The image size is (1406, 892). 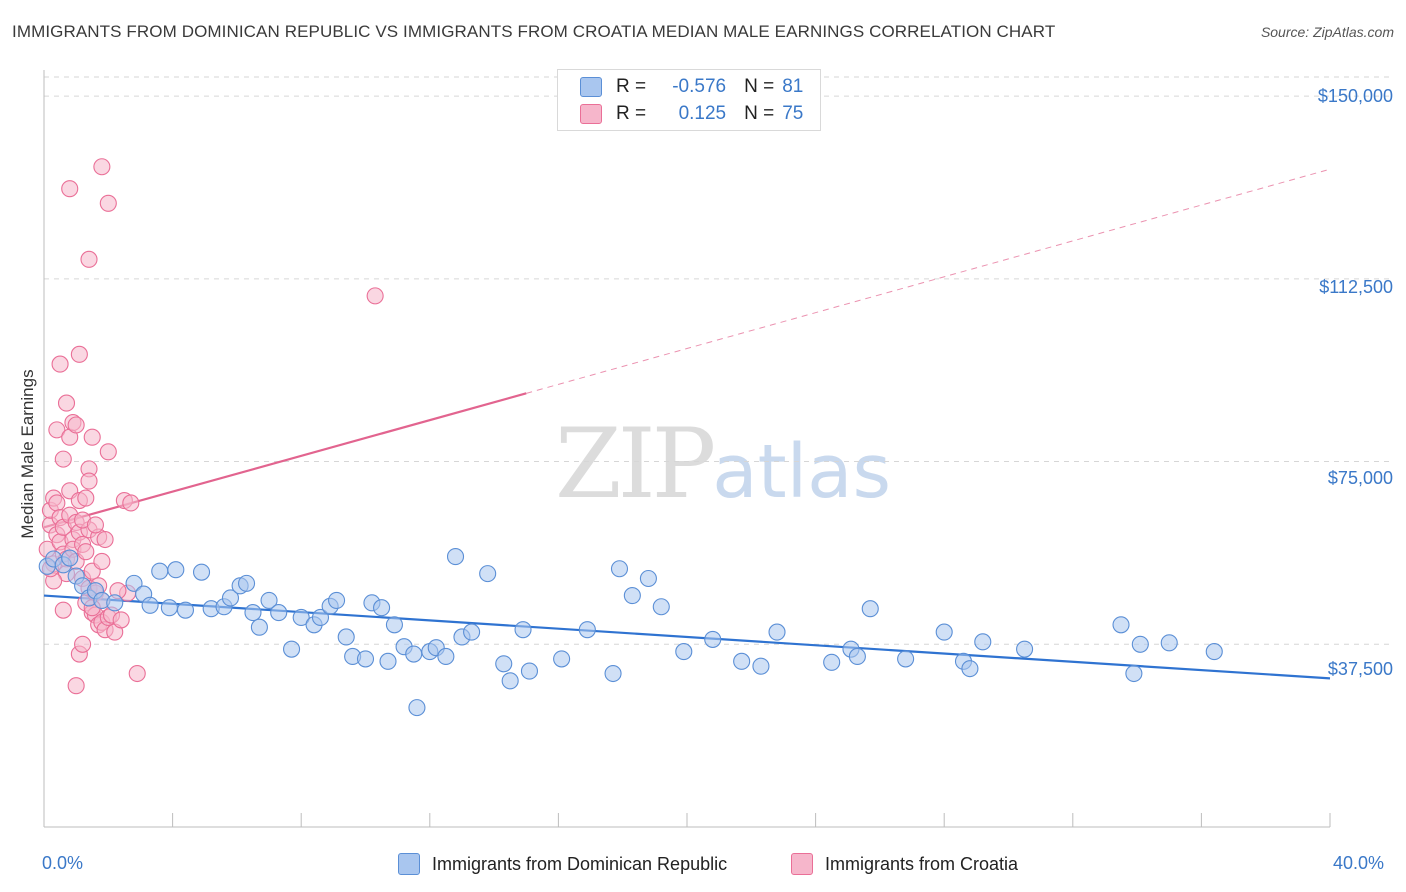 I want to click on trend-line-croatia-extended, so click(x=928, y=281).